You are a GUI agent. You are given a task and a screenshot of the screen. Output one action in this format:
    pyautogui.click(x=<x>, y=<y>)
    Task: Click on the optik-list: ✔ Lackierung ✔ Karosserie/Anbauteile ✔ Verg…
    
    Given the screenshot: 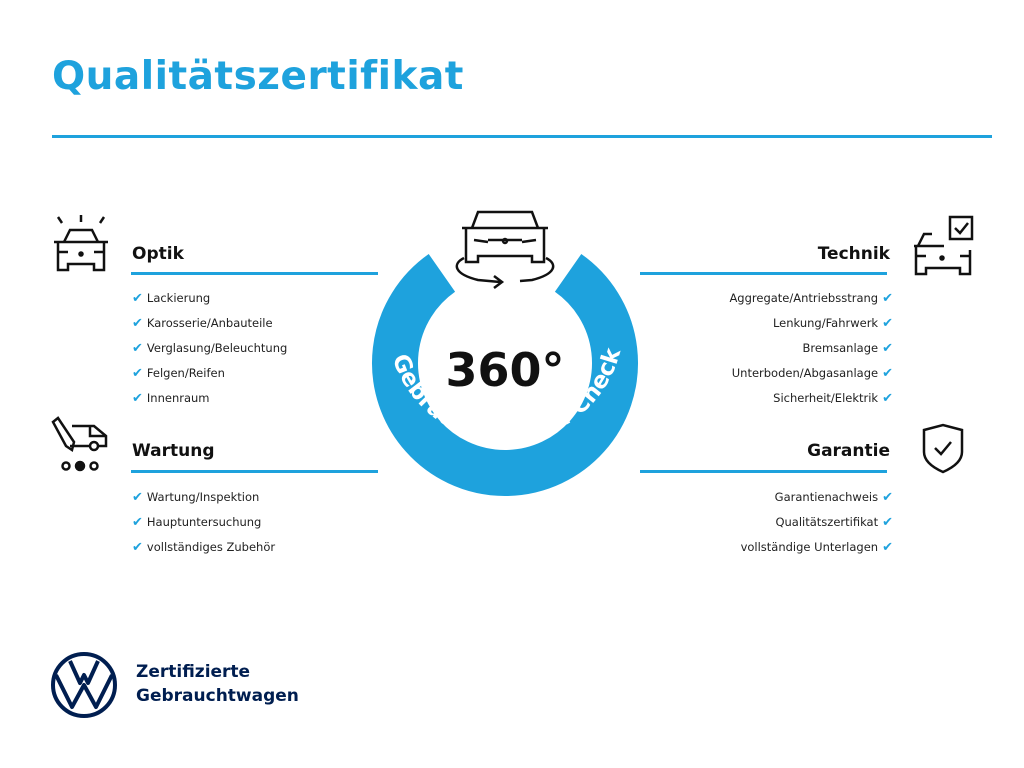 What is the action you would take?
    pyautogui.click(x=209, y=348)
    